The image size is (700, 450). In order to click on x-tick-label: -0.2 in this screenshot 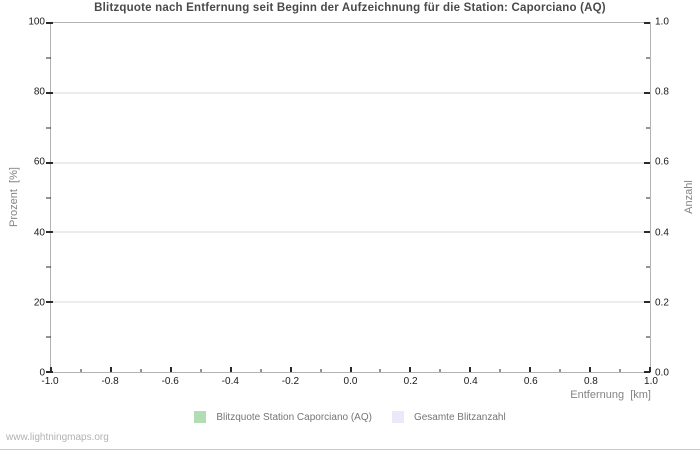, I will do `click(290, 381)`.